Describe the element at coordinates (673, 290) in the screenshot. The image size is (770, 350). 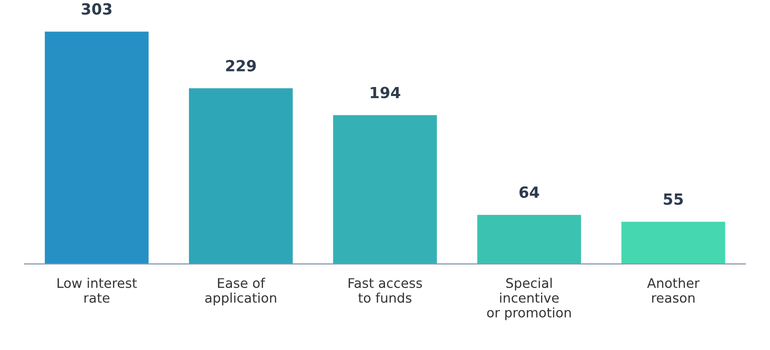
I see `x-tick-label: Another reason` at that location.